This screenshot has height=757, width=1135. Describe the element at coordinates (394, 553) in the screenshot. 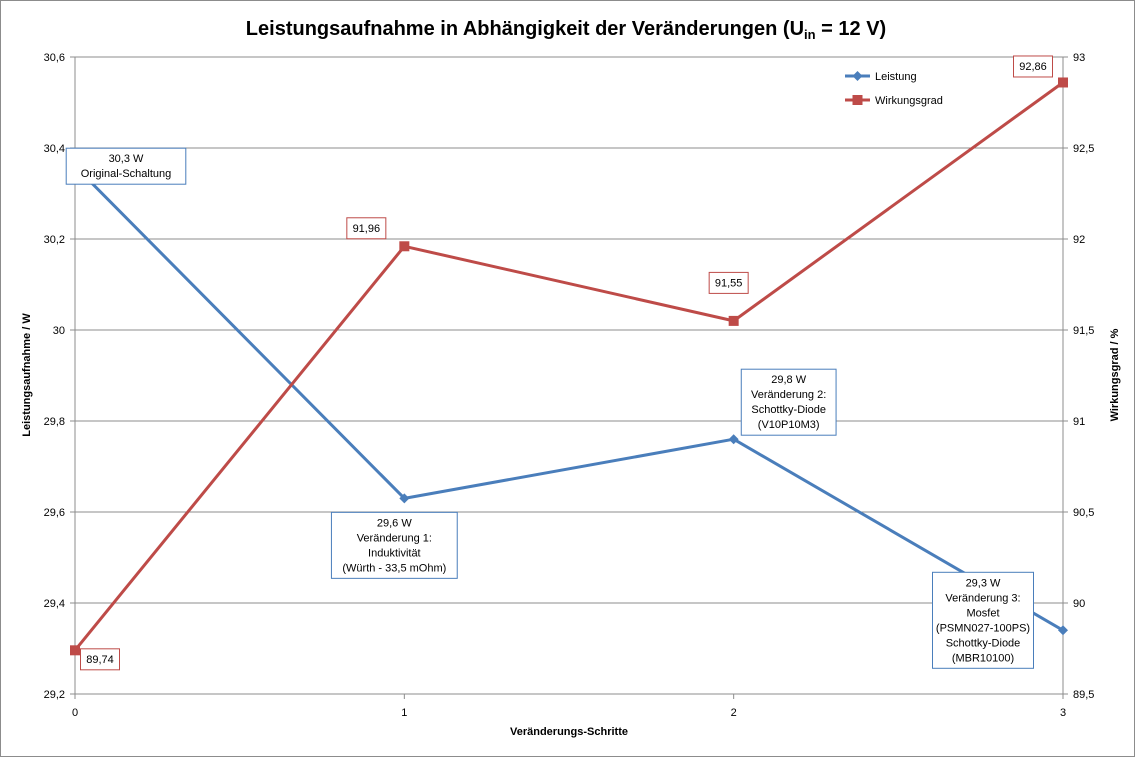

I see `data-label: Induktivität` at that location.